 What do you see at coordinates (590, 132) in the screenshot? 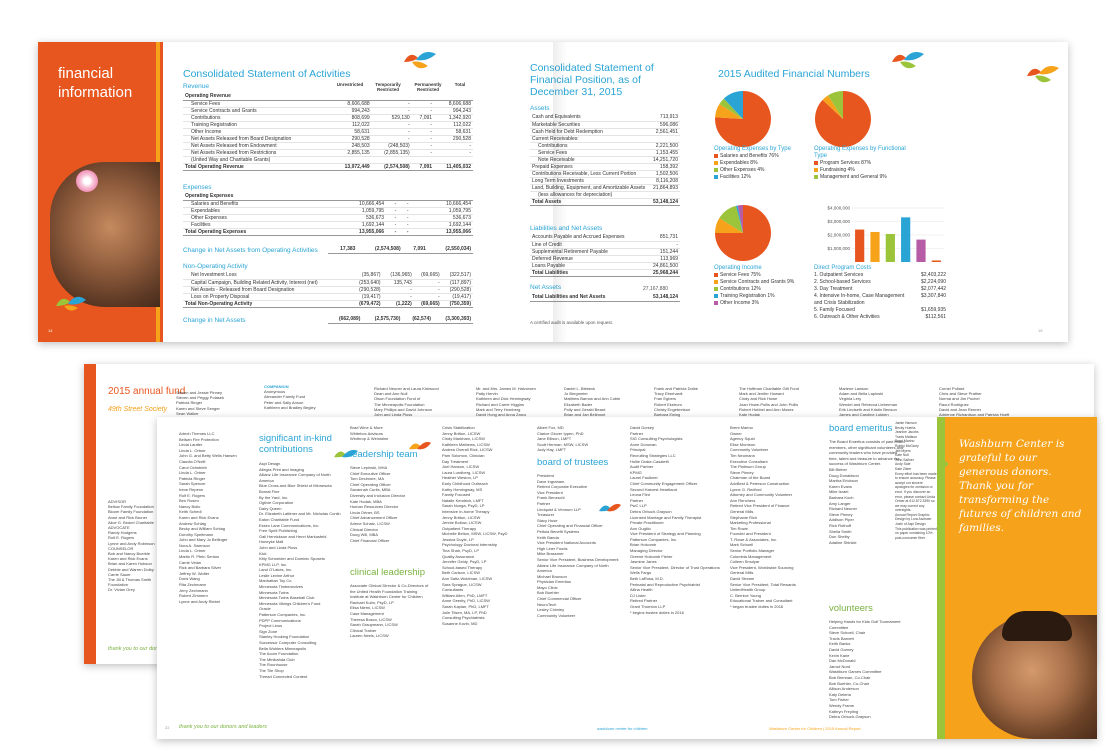
I see `row-label: Cash Held for Debt Redemption` at bounding box center [590, 132].